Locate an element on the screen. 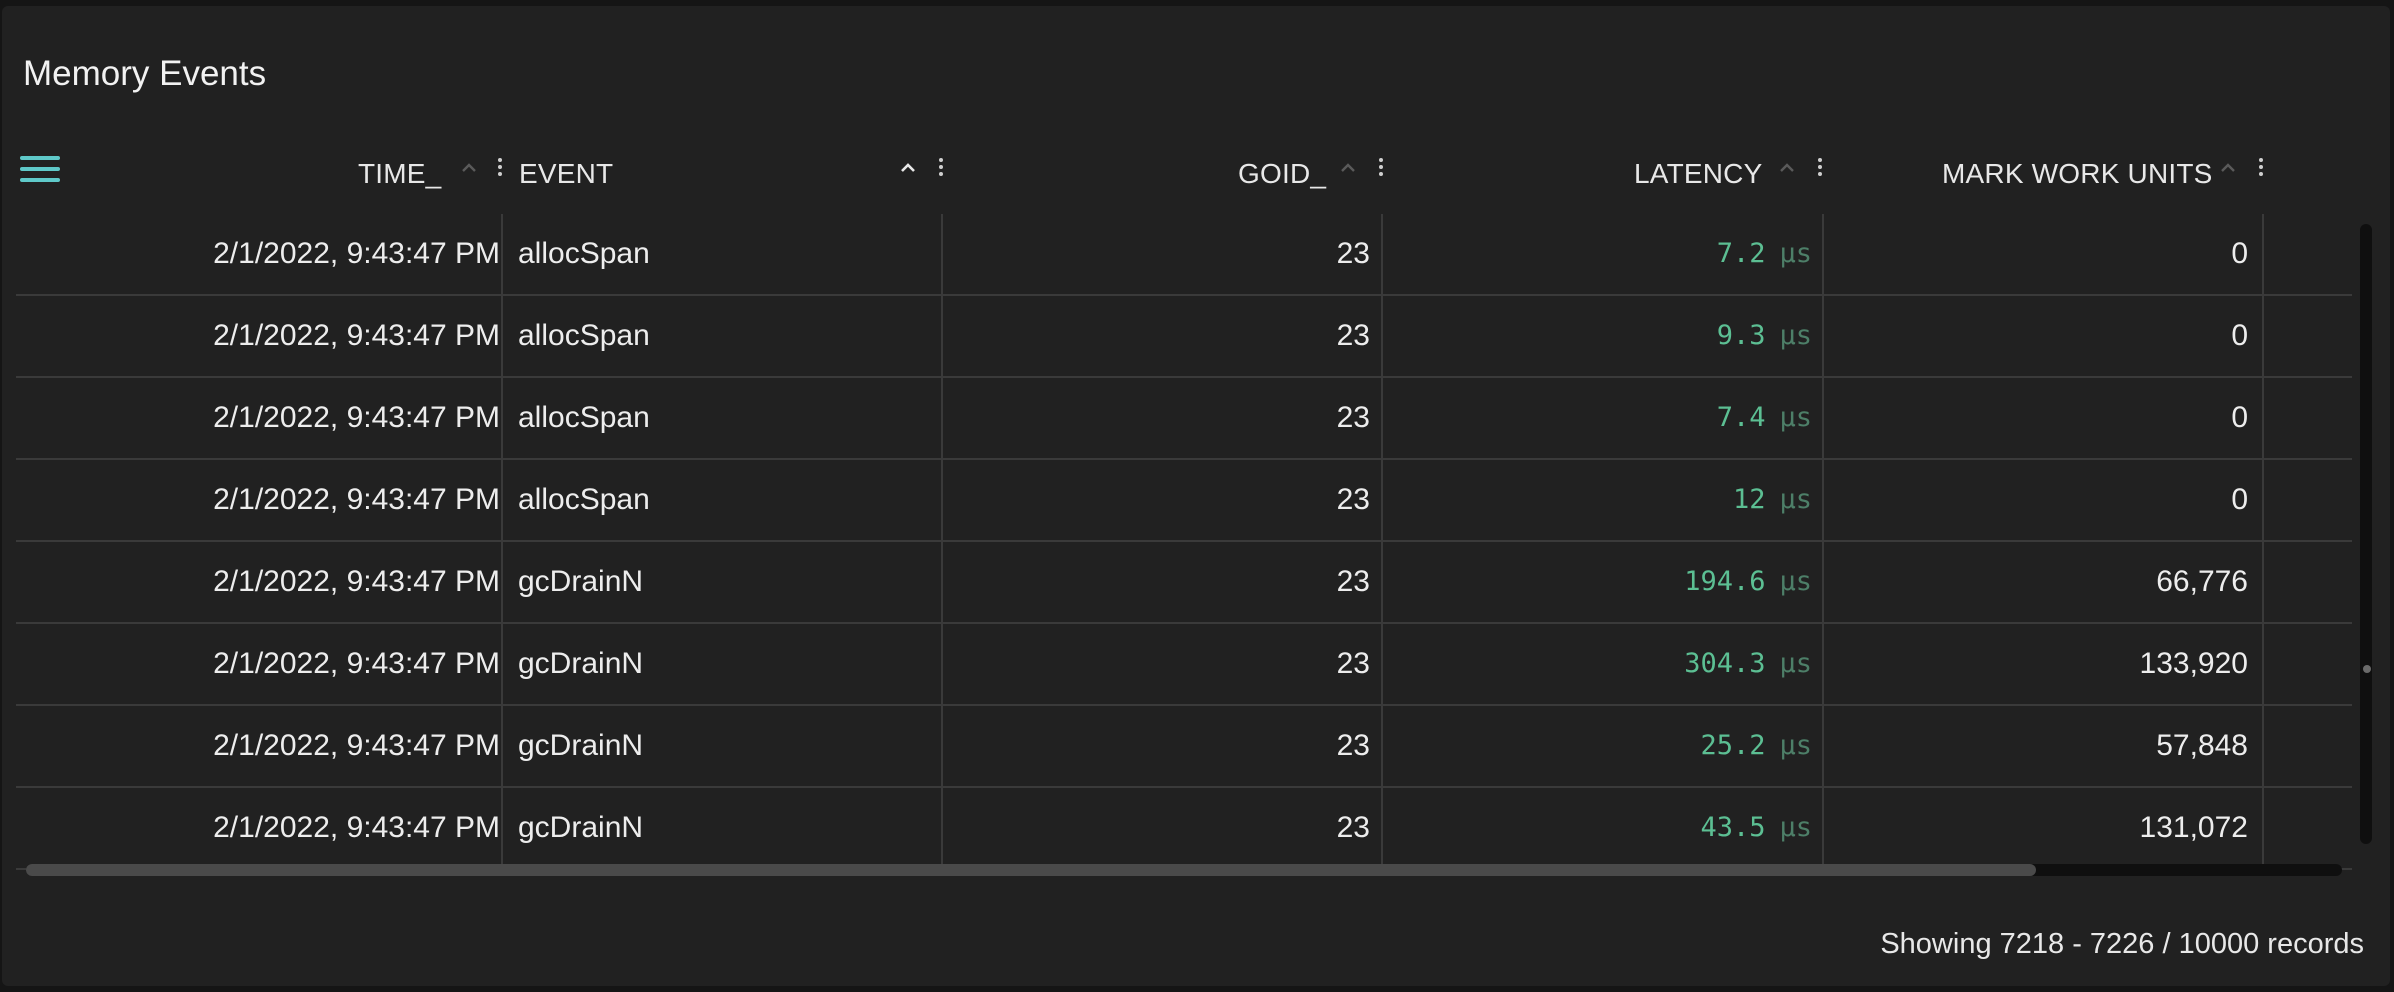  column-header-mark-work-units: MARK WORK UNITS is located at coordinates (1142, 171).